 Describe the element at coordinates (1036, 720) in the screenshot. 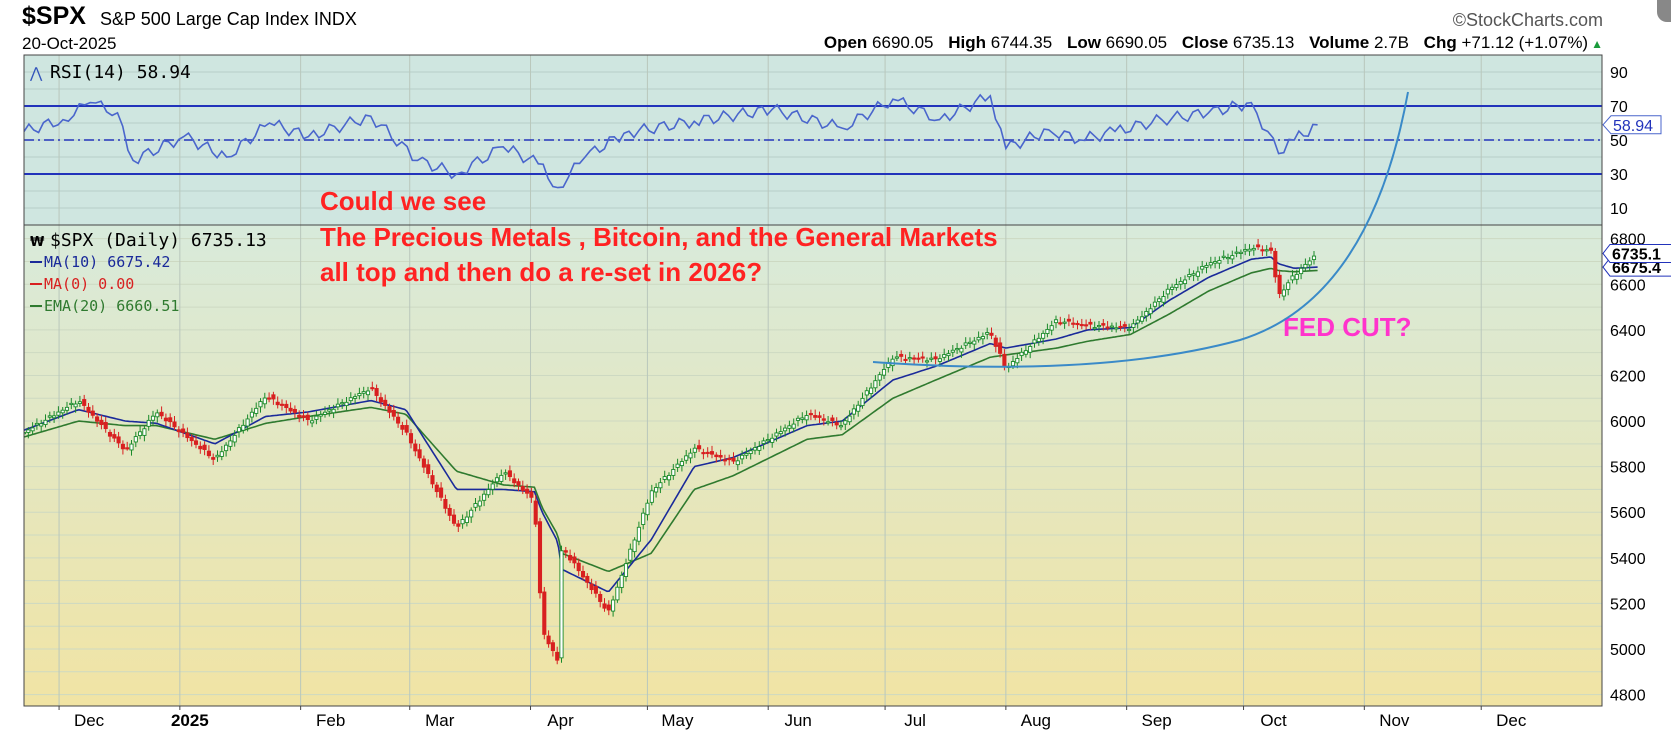

I see `x-tick-label: Aug` at that location.